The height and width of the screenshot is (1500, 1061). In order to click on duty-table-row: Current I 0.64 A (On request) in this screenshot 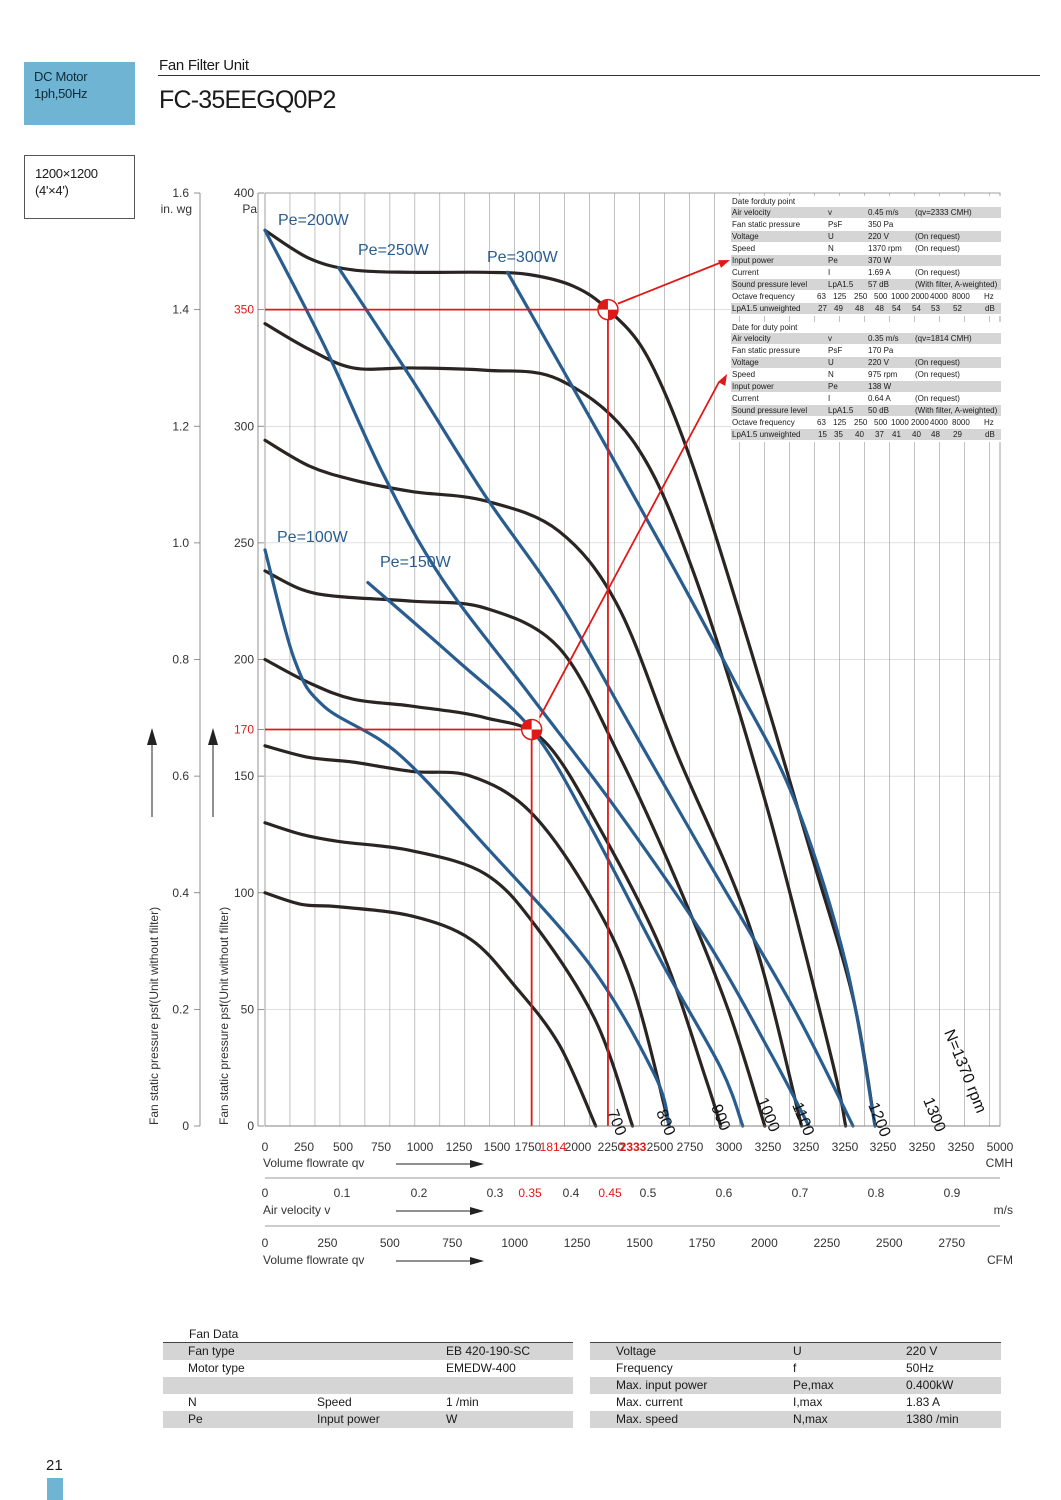, I will do `click(866, 398)`.